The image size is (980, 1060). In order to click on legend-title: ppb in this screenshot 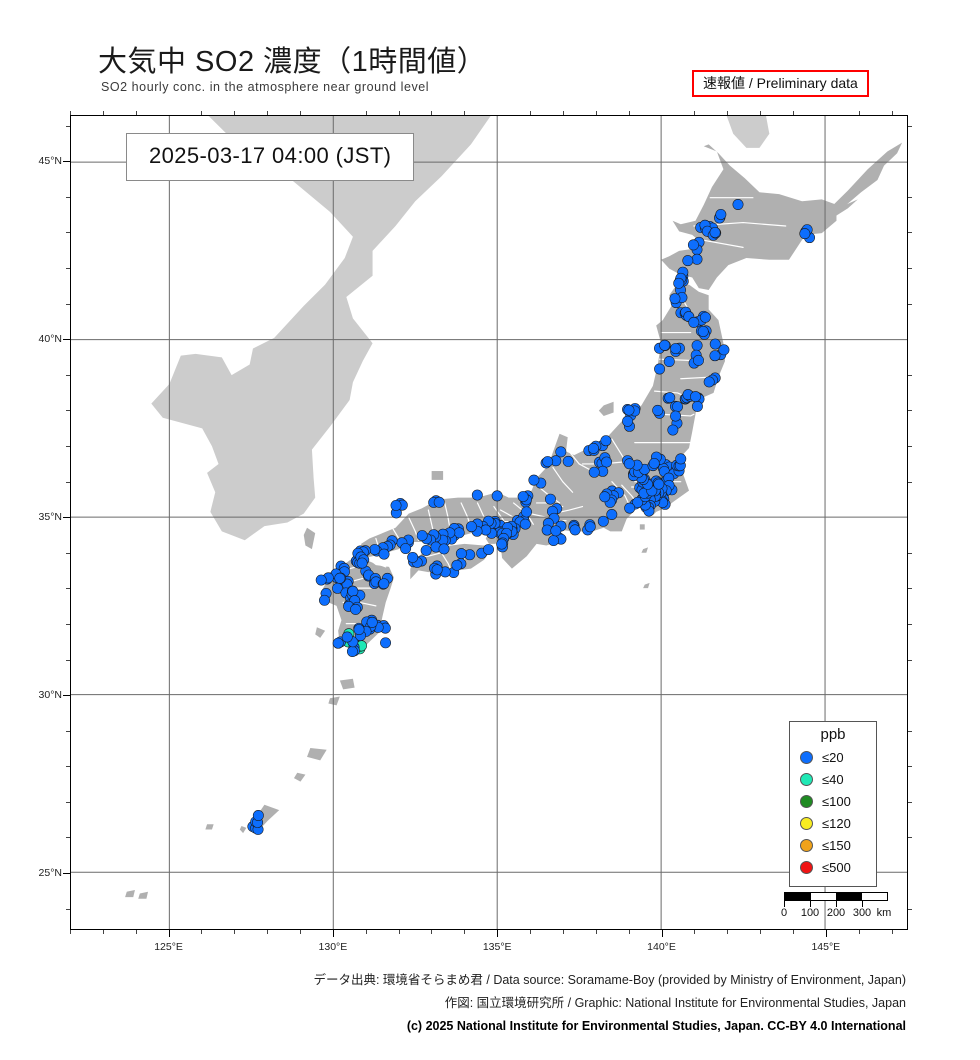, I will do `click(833, 734)`.